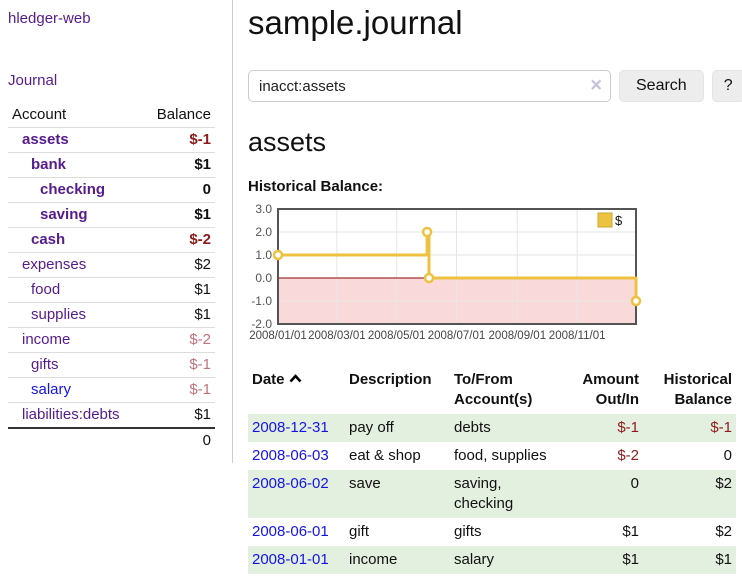 This screenshot has height=582, width=742. I want to click on account-link-bank: bank, so click(49, 164).